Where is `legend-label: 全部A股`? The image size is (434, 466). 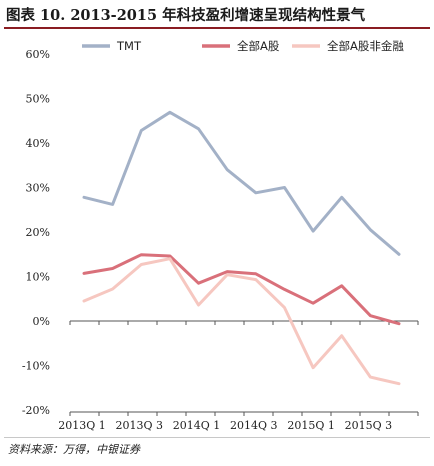
legend-label: 全部A股 is located at coordinates (258, 46).